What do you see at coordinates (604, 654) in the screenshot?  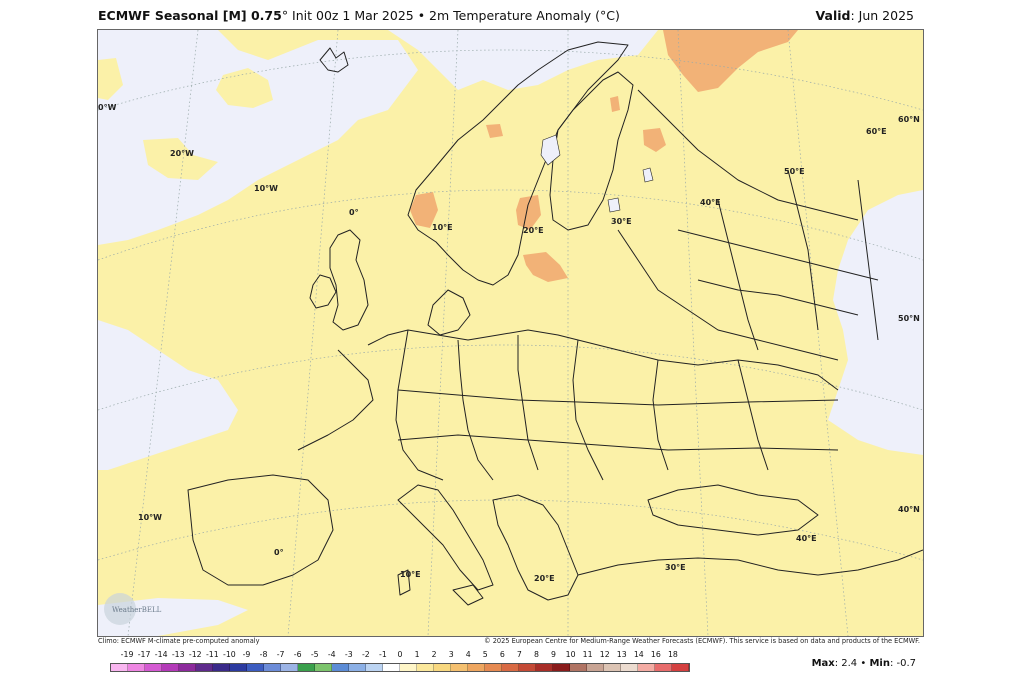 I see `legend-label: 12` at bounding box center [604, 654].